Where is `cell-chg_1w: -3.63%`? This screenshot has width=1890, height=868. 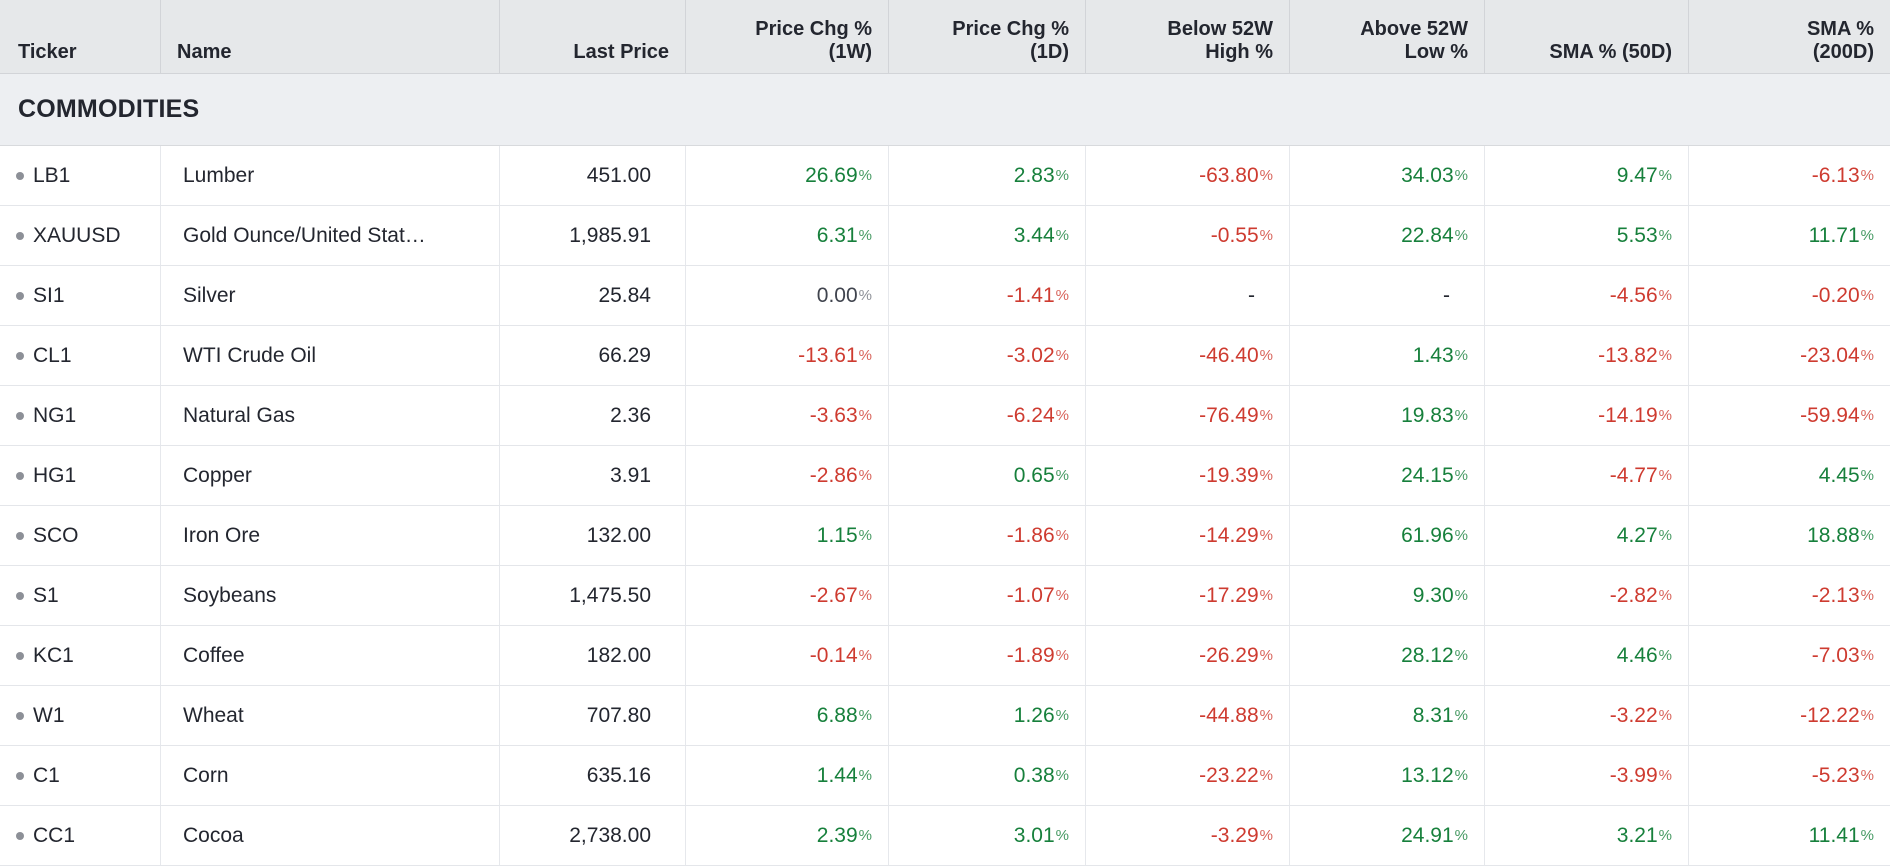 cell-chg_1w: -3.63% is located at coordinates (786, 415).